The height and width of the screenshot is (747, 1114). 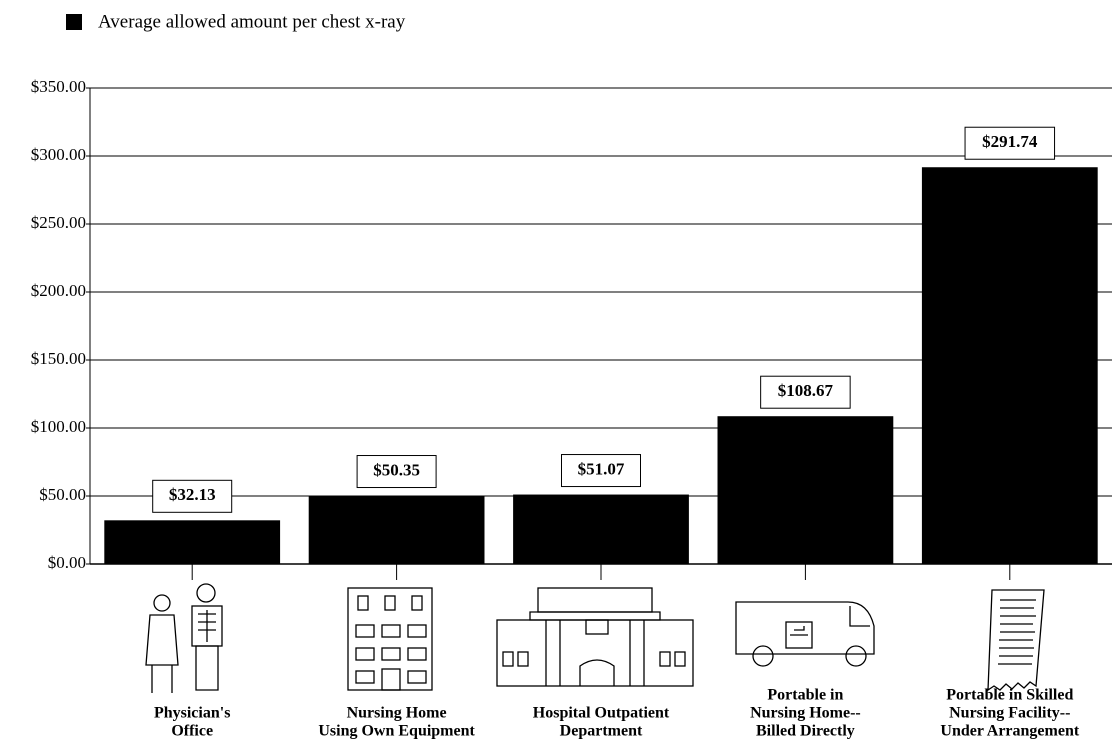 I want to click on value-label: $291.74, so click(x=1010, y=141).